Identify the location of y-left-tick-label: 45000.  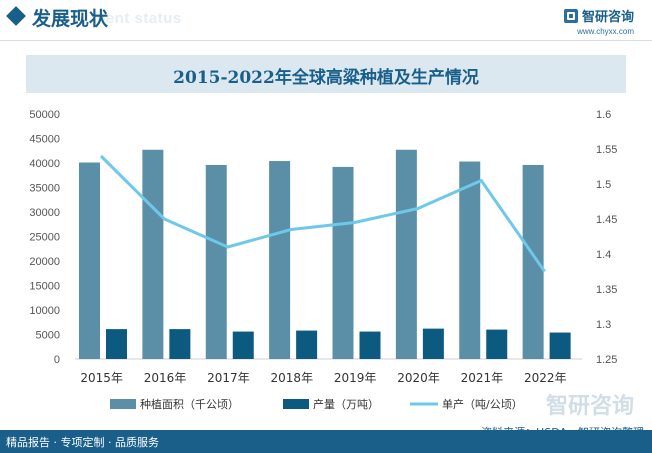
(44, 140).